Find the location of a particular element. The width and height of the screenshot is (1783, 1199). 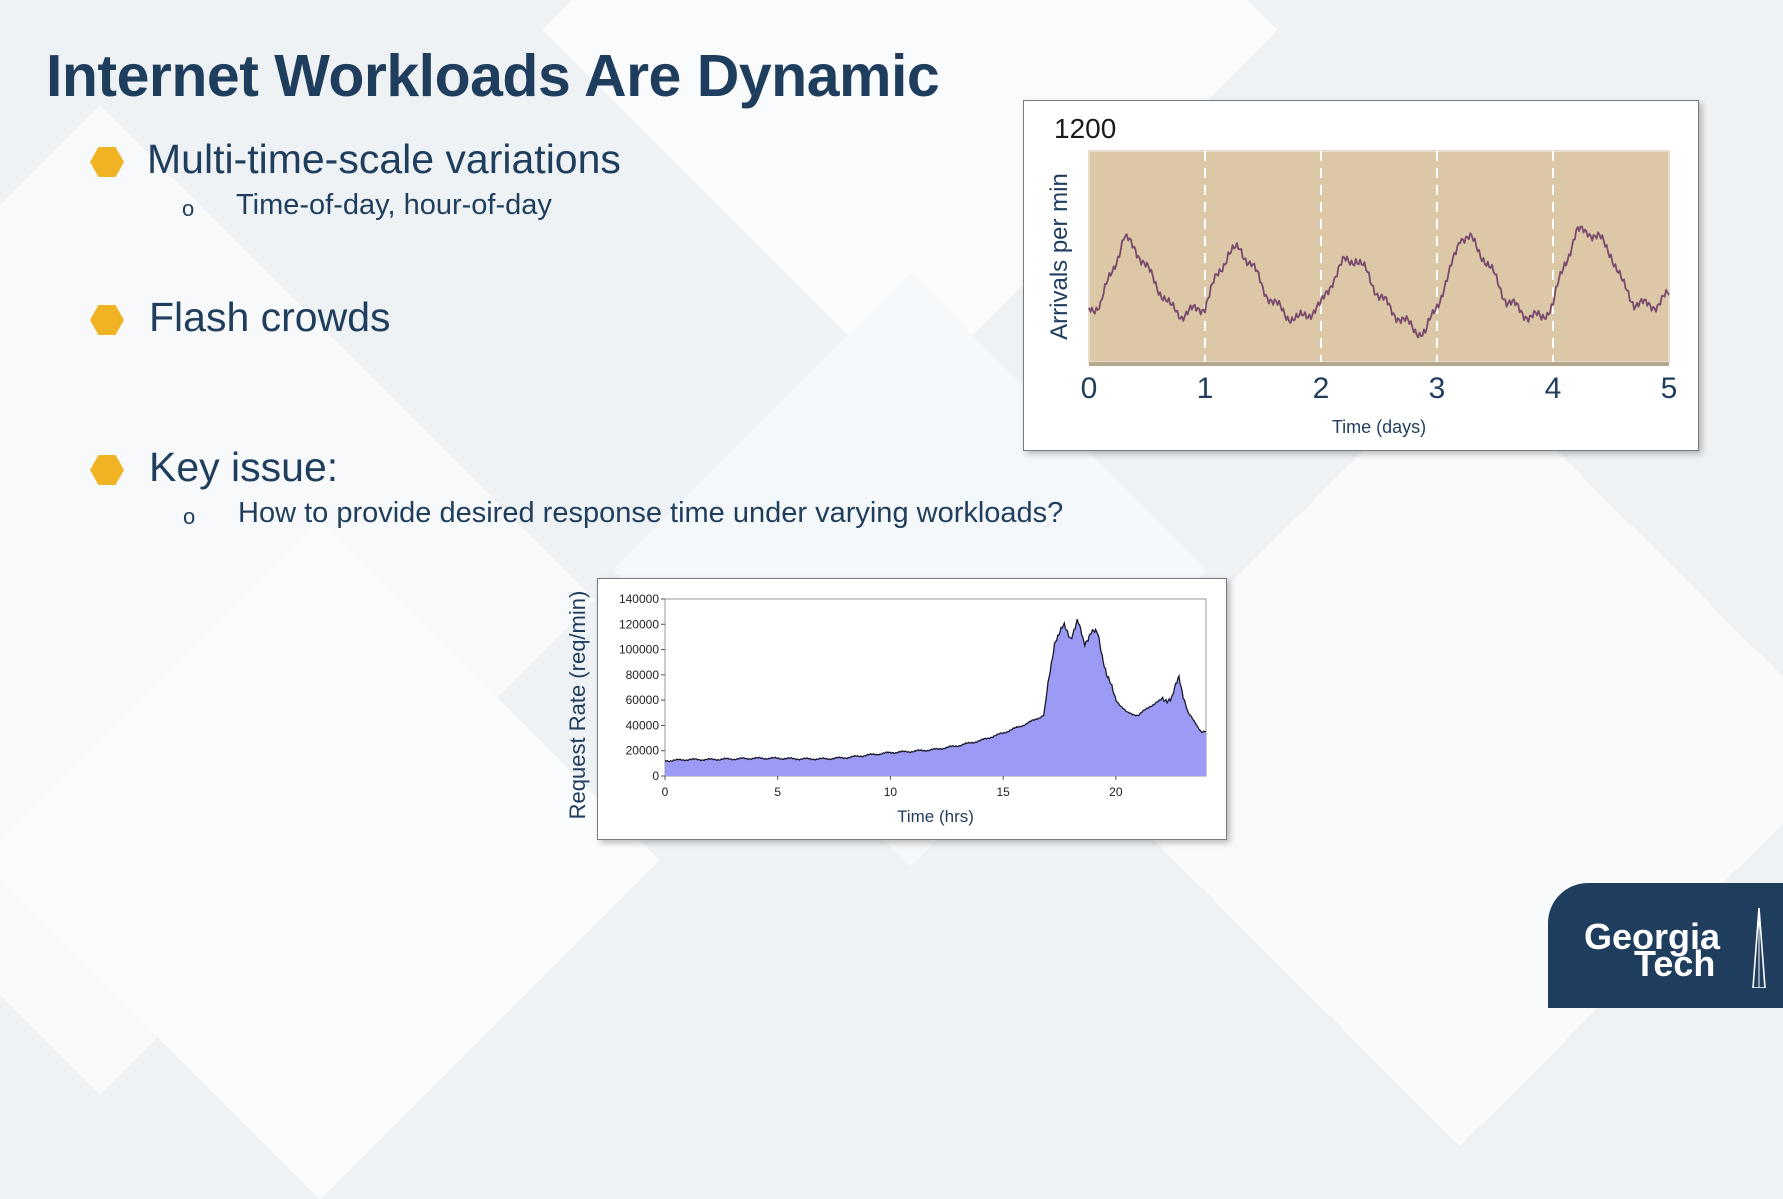

day-dividers is located at coordinates (1379, 256).